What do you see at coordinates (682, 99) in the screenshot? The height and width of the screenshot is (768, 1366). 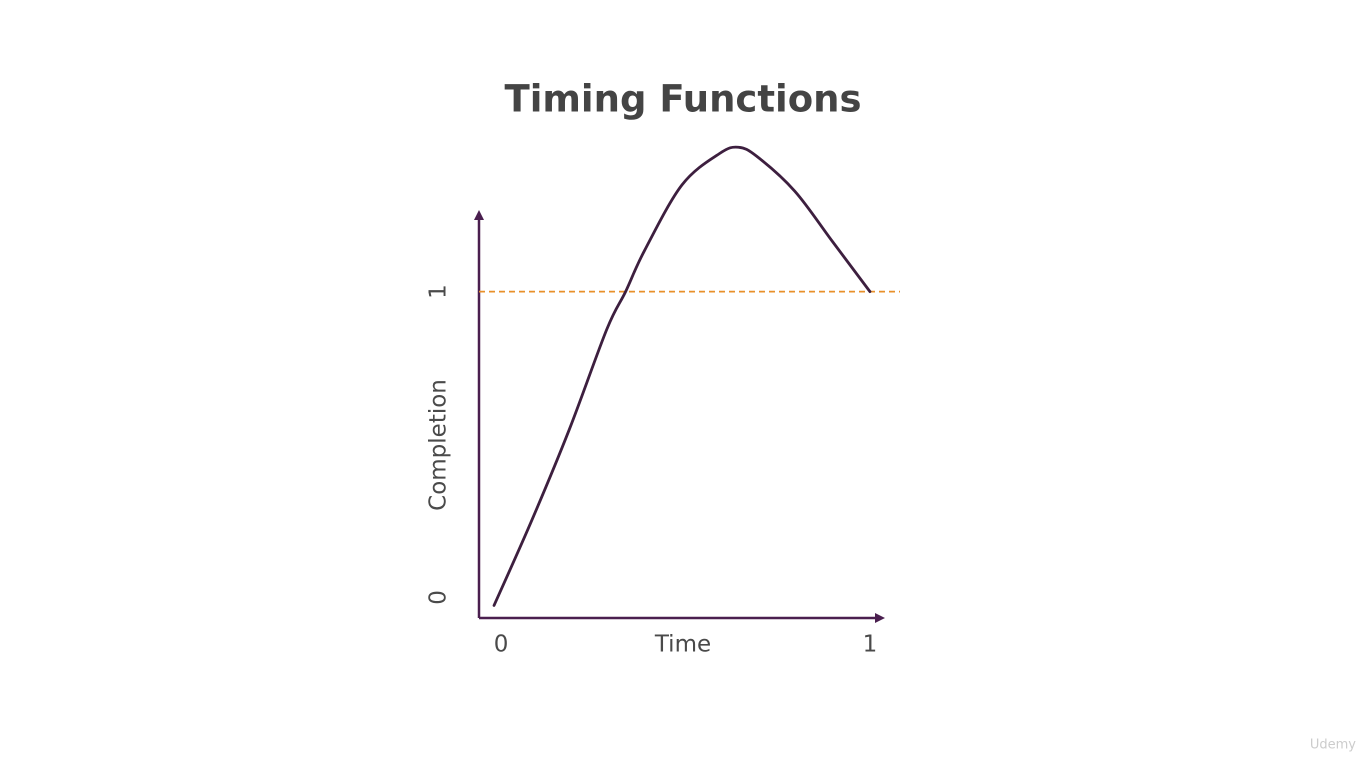 I see `chart-title: Timing Functions` at bounding box center [682, 99].